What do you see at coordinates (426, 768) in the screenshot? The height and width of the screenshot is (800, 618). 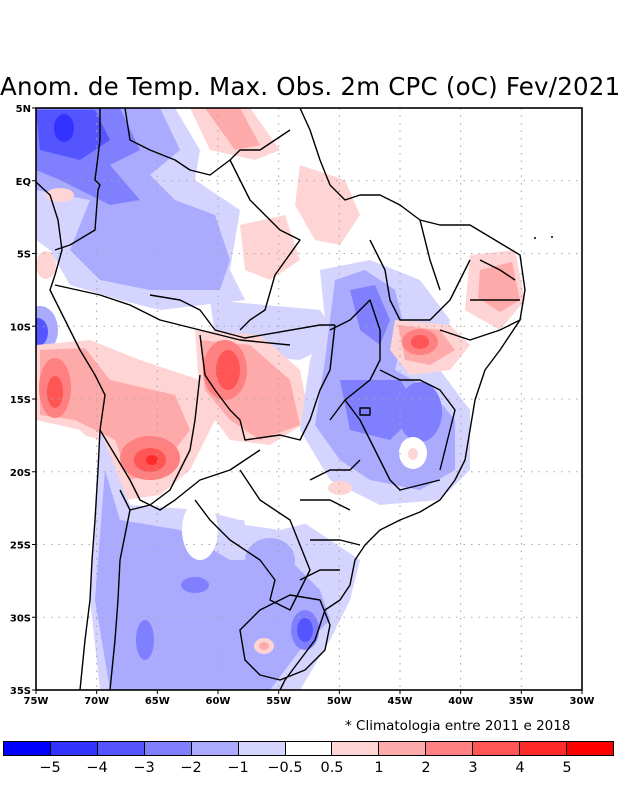 I see `colorbar-label: 2` at bounding box center [426, 768].